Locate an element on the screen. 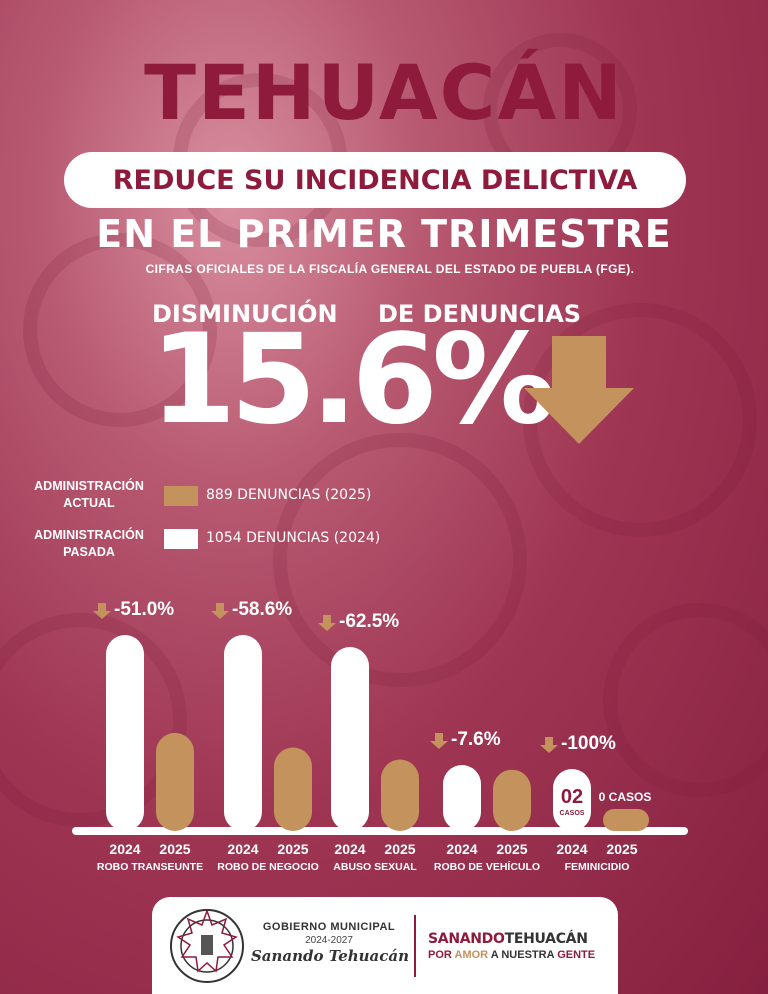 The image size is (768, 994). legend-past-label: ADMINISTRACIÓN PASADA is located at coordinates (89, 544).